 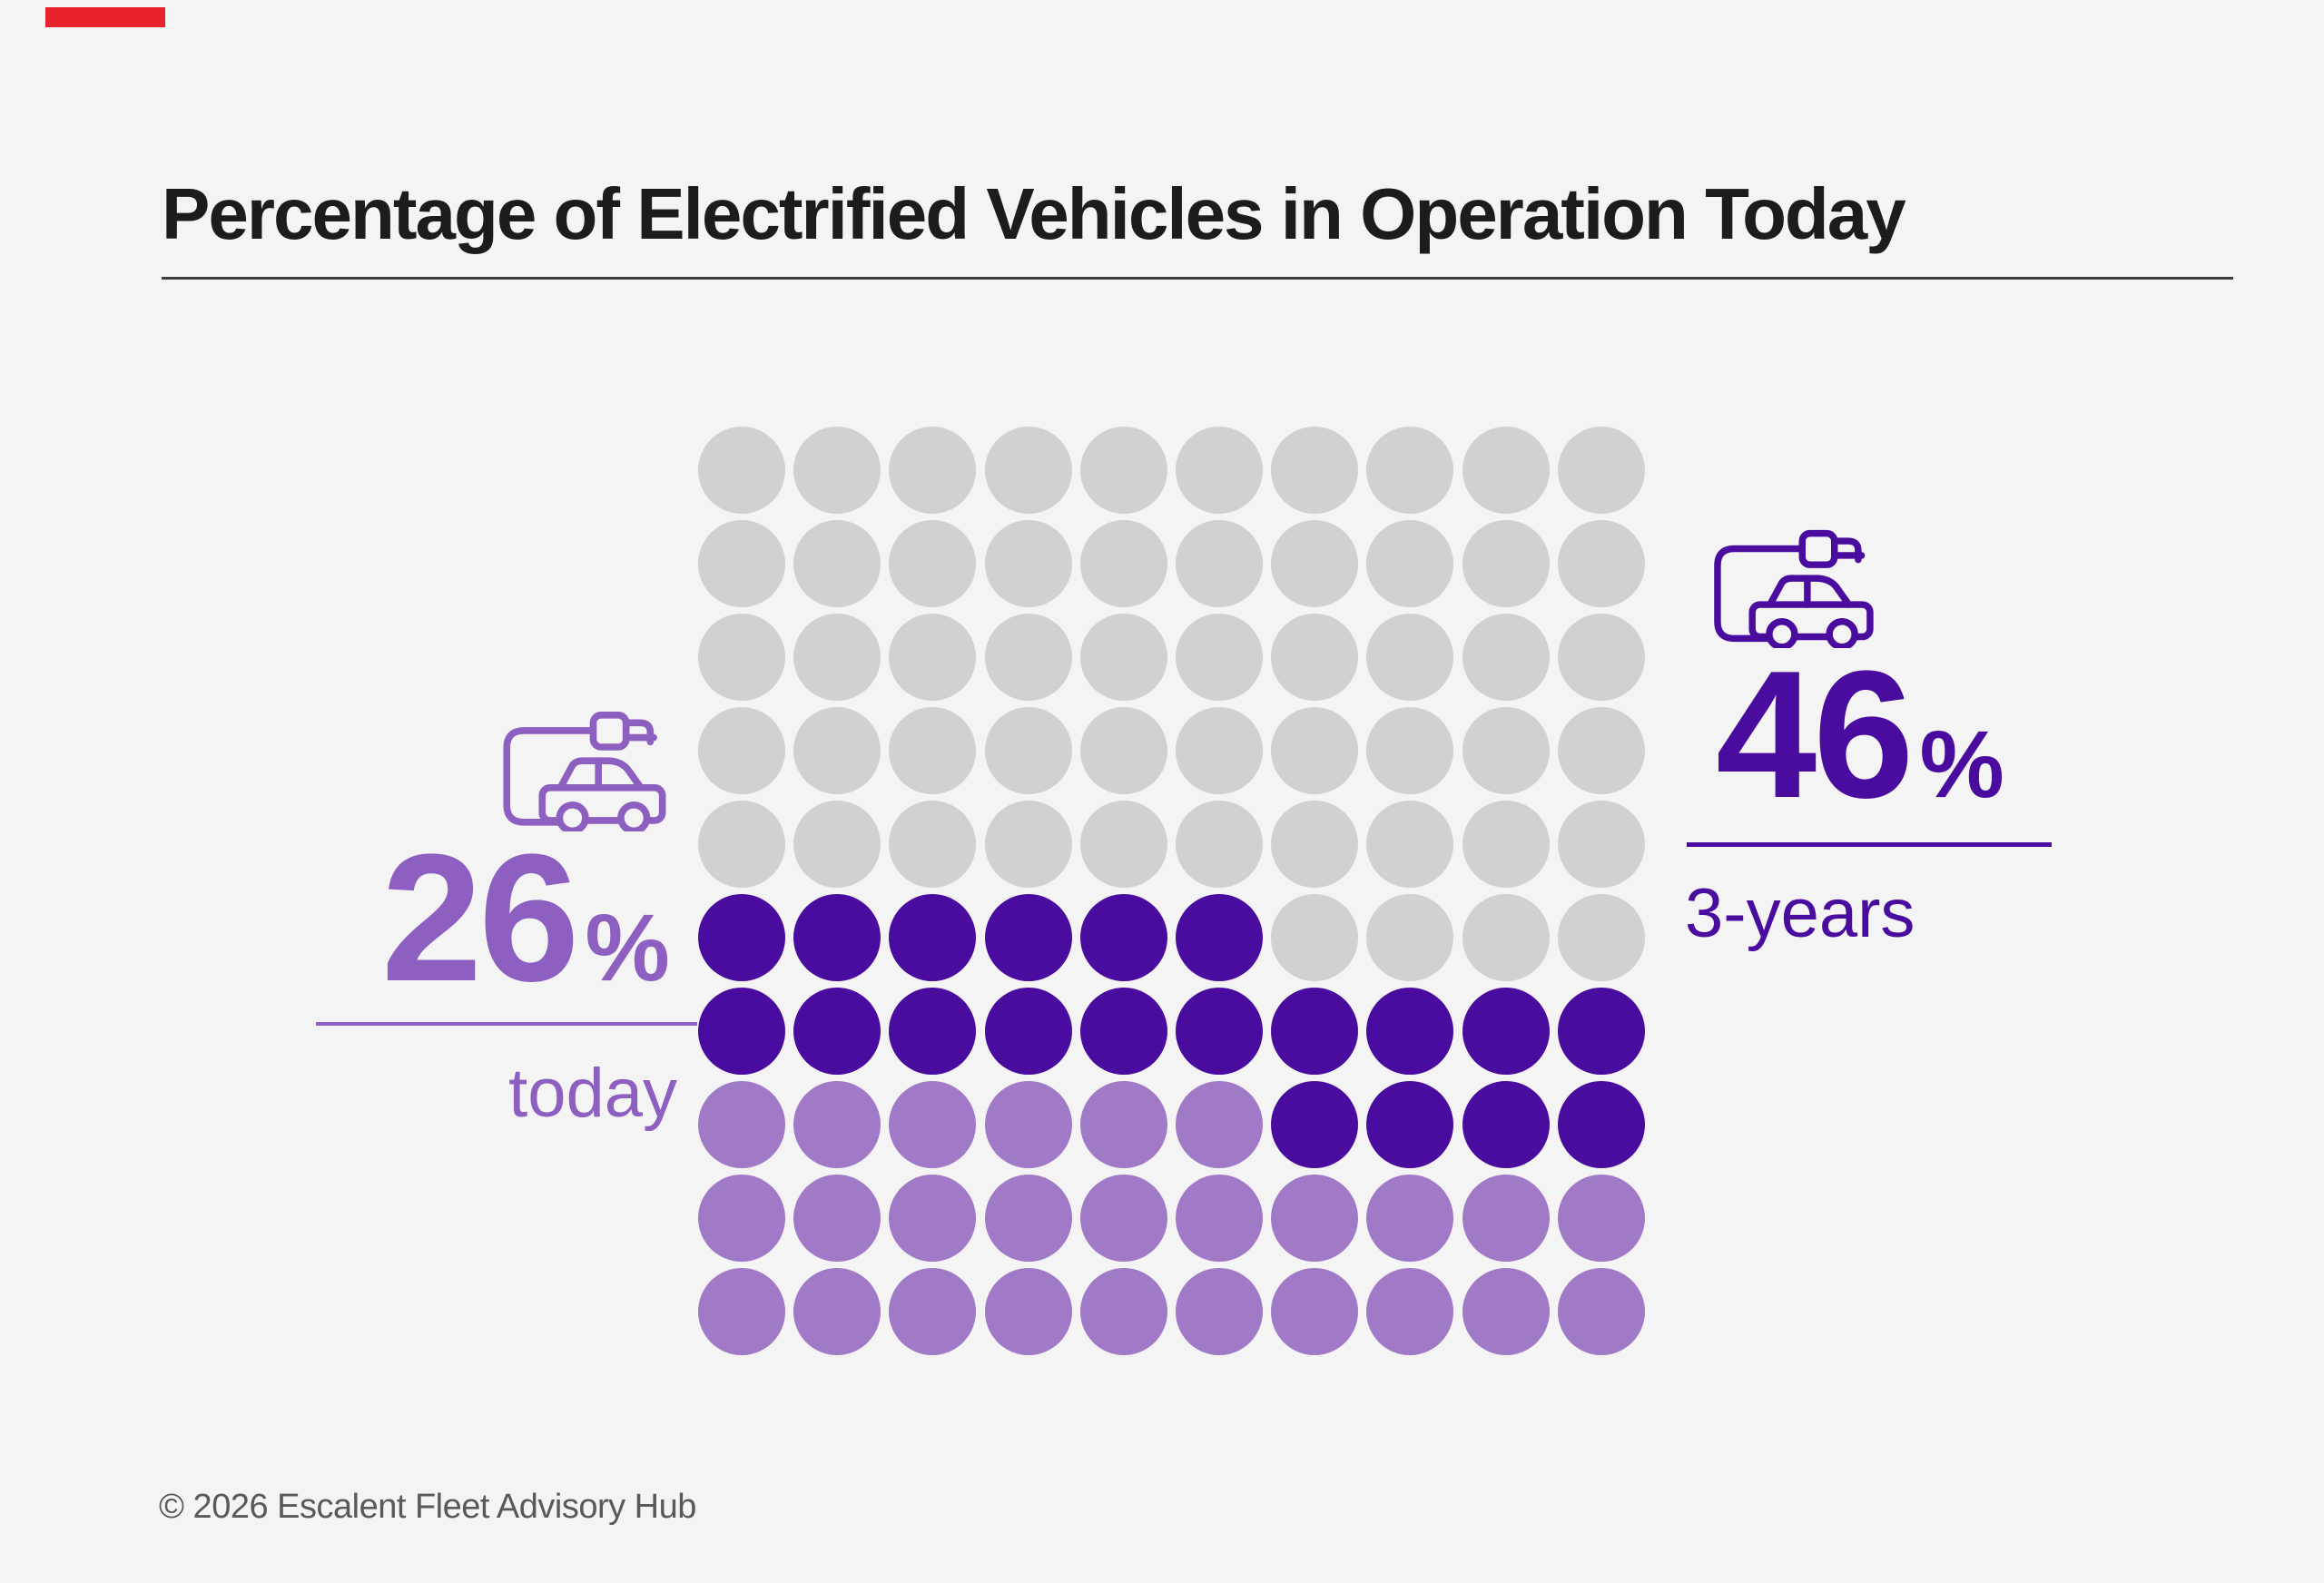 What do you see at coordinates (837, 470) in the screenshot?
I see `waffle-dot-r1-c2` at bounding box center [837, 470].